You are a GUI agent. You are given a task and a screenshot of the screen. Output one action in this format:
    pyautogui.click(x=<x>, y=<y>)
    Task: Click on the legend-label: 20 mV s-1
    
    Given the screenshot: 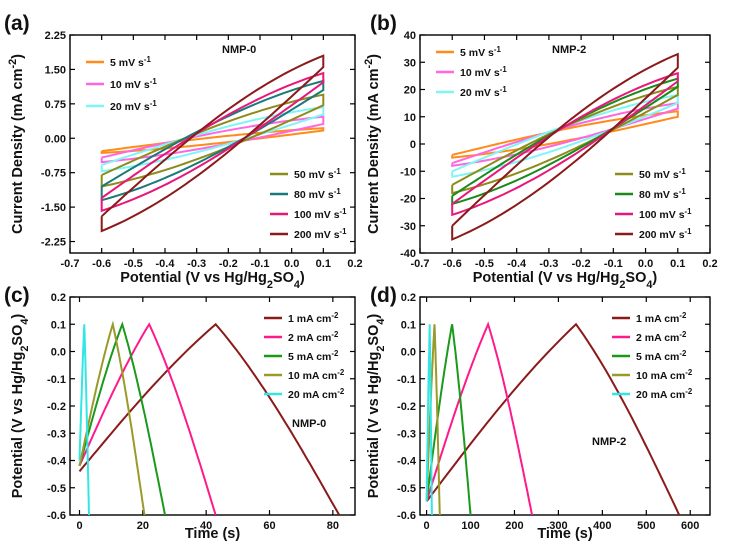 What is the action you would take?
    pyautogui.click(x=133, y=106)
    